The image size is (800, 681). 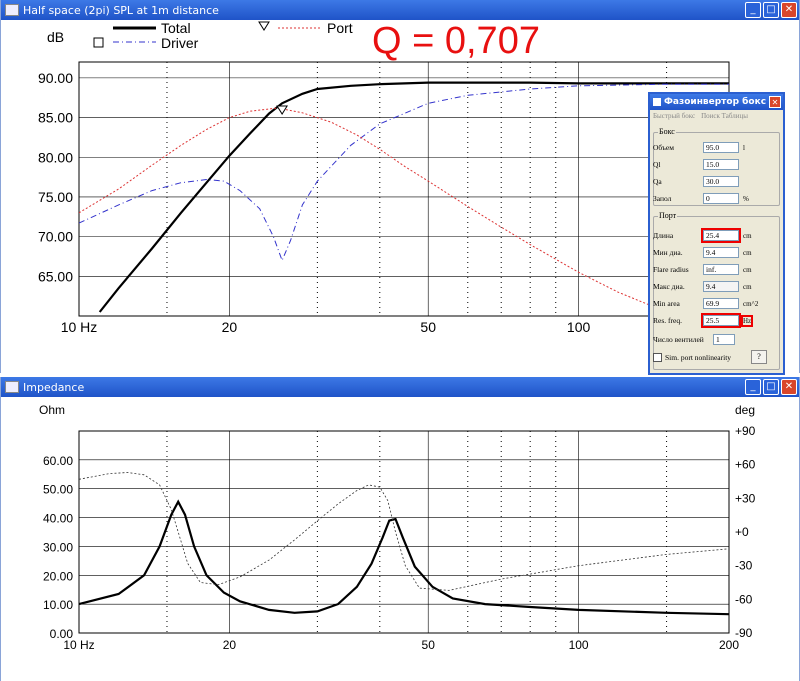 What do you see at coordinates (698, 357) in the screenshot?
I see `nonlin-label: Sim. port nonlinearity` at bounding box center [698, 357].